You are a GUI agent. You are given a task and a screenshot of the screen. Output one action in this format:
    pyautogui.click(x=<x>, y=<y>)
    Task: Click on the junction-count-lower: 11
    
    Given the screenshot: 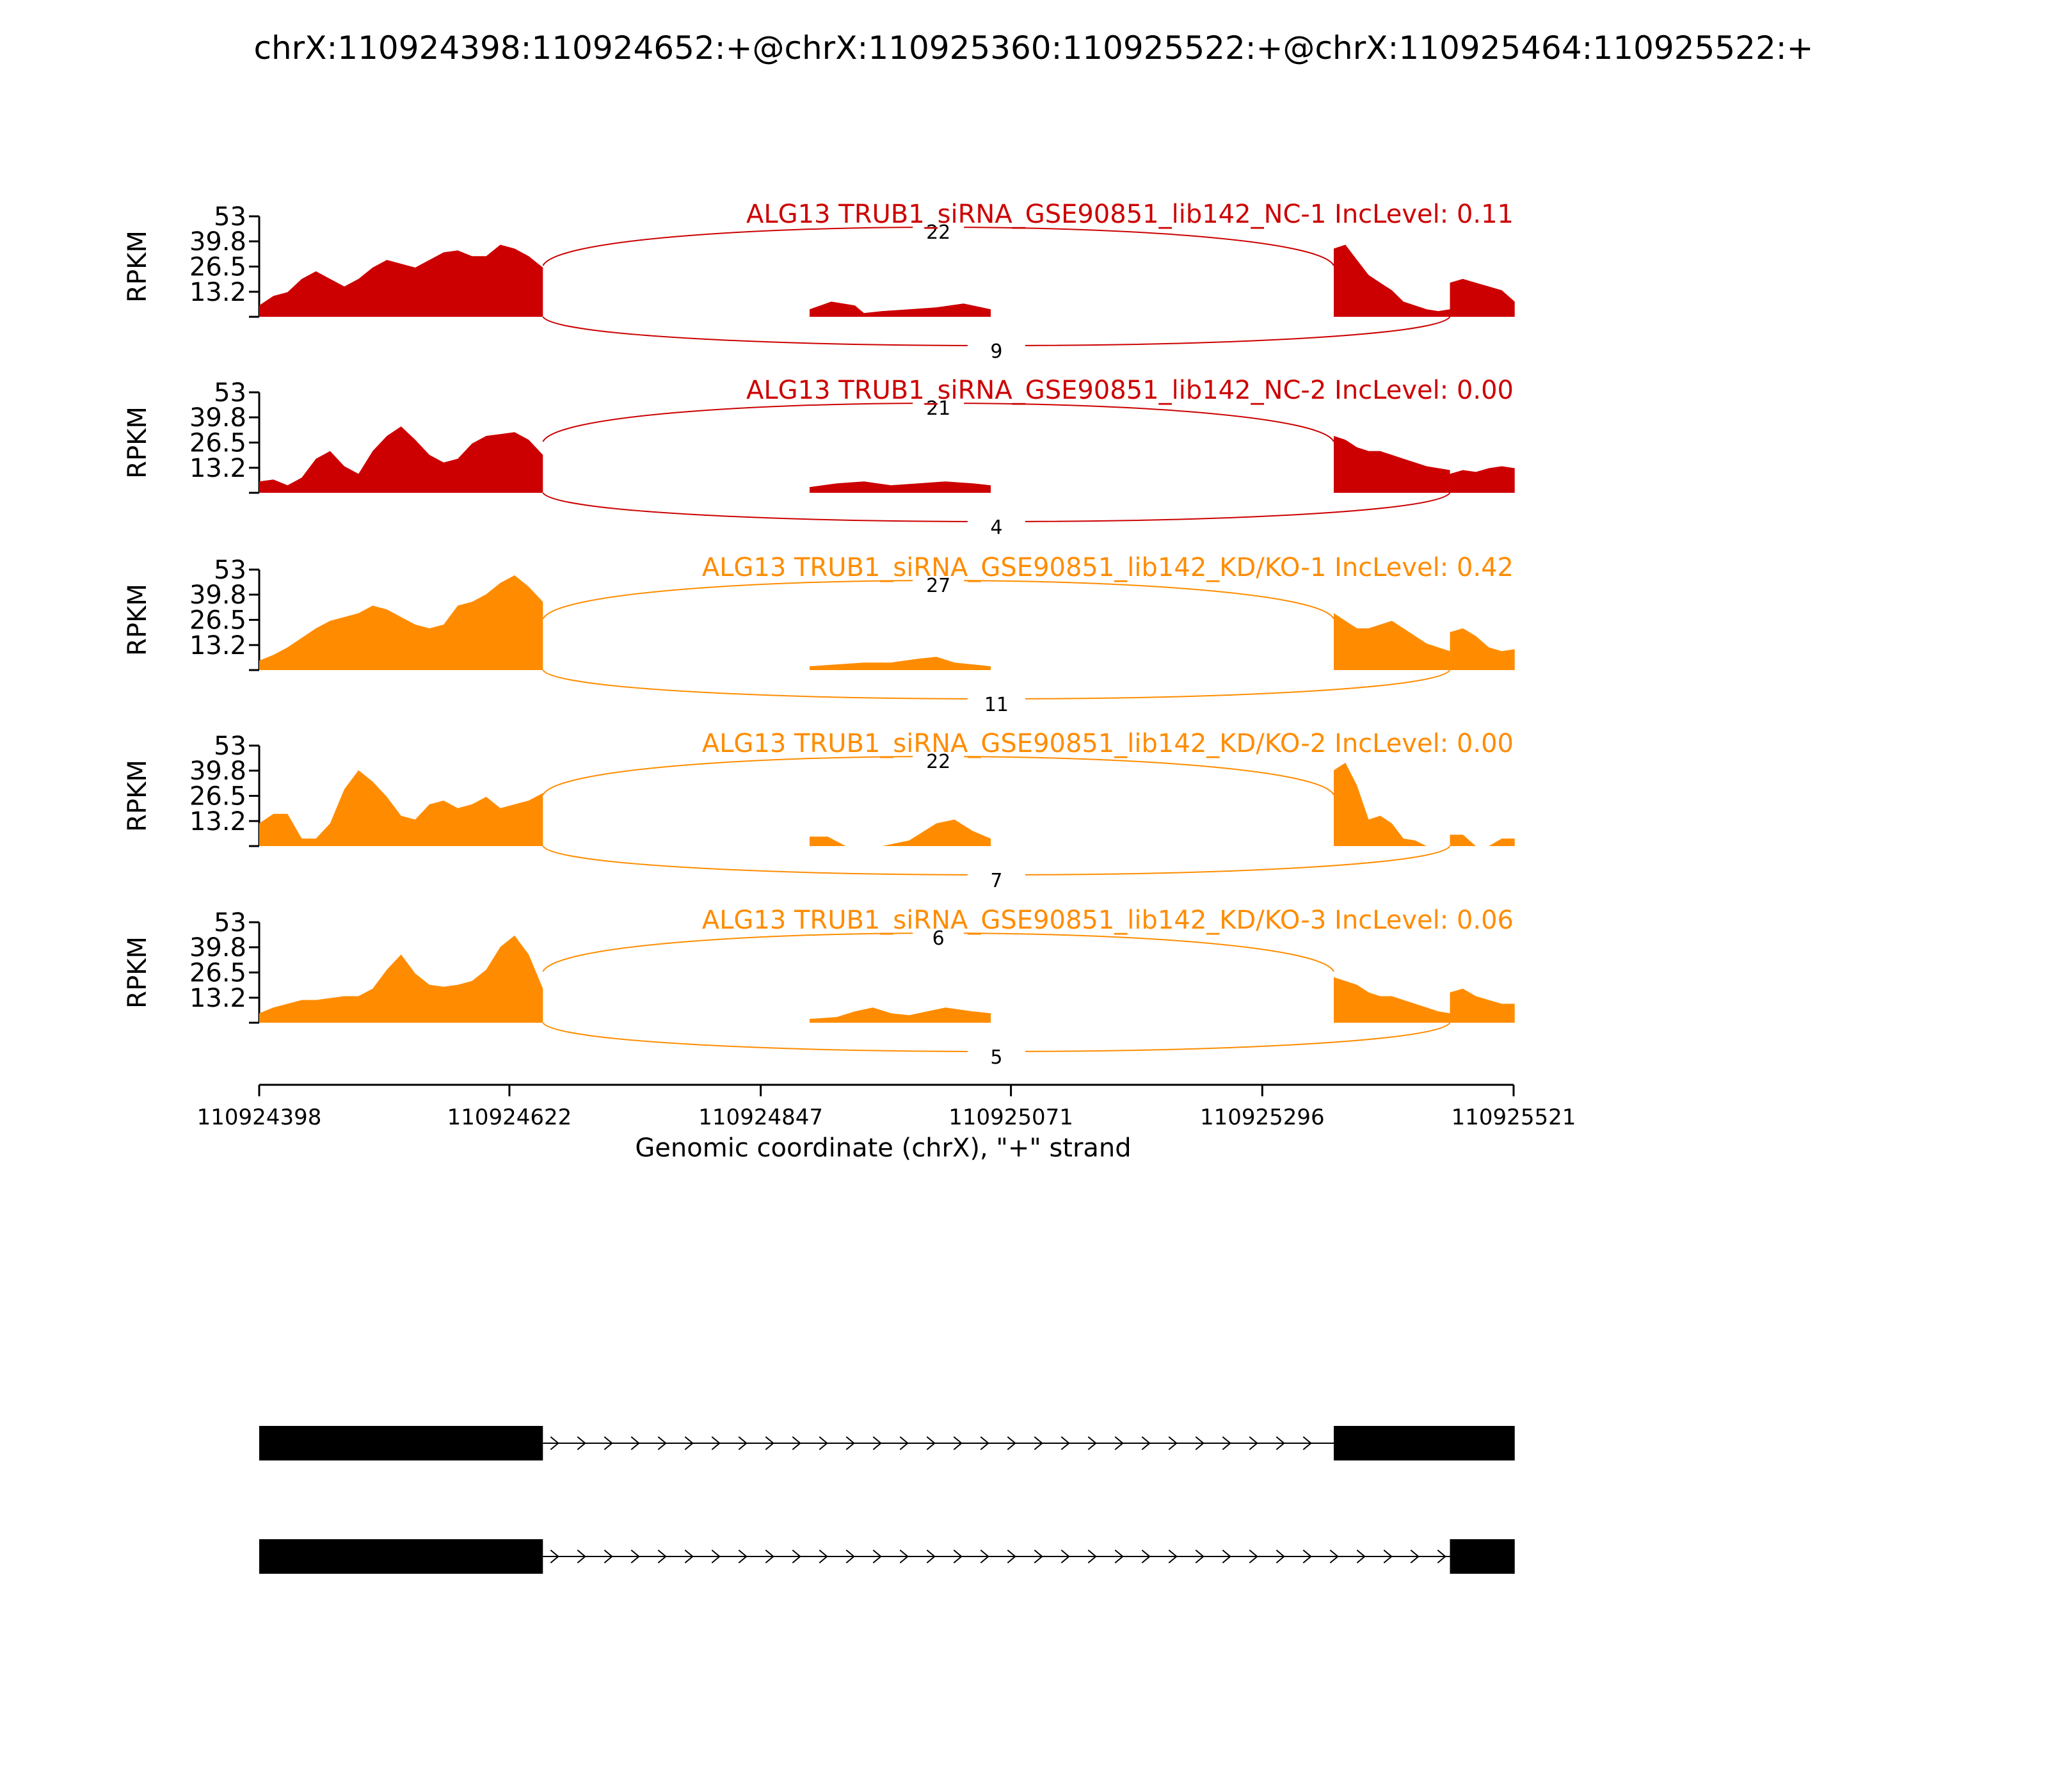 What is the action you would take?
    pyautogui.click(x=996, y=705)
    